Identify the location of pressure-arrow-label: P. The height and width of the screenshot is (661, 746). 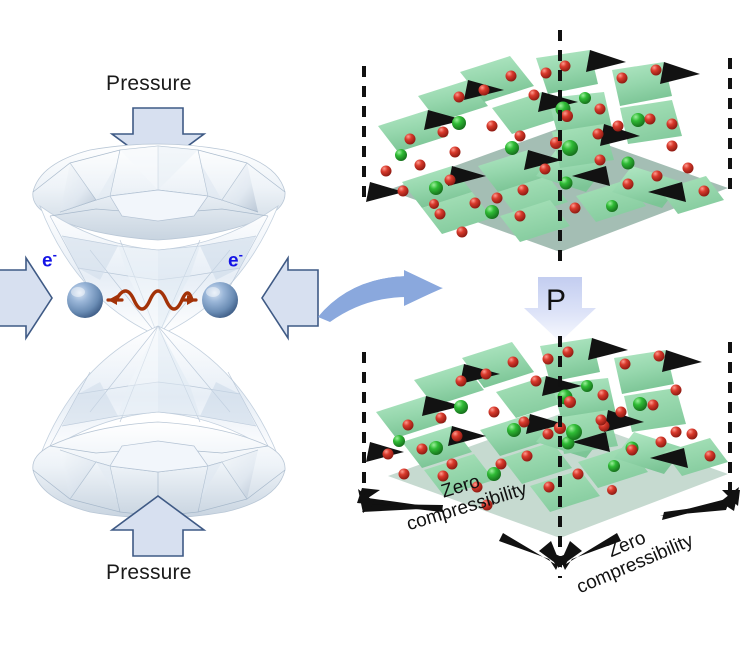
(556, 300).